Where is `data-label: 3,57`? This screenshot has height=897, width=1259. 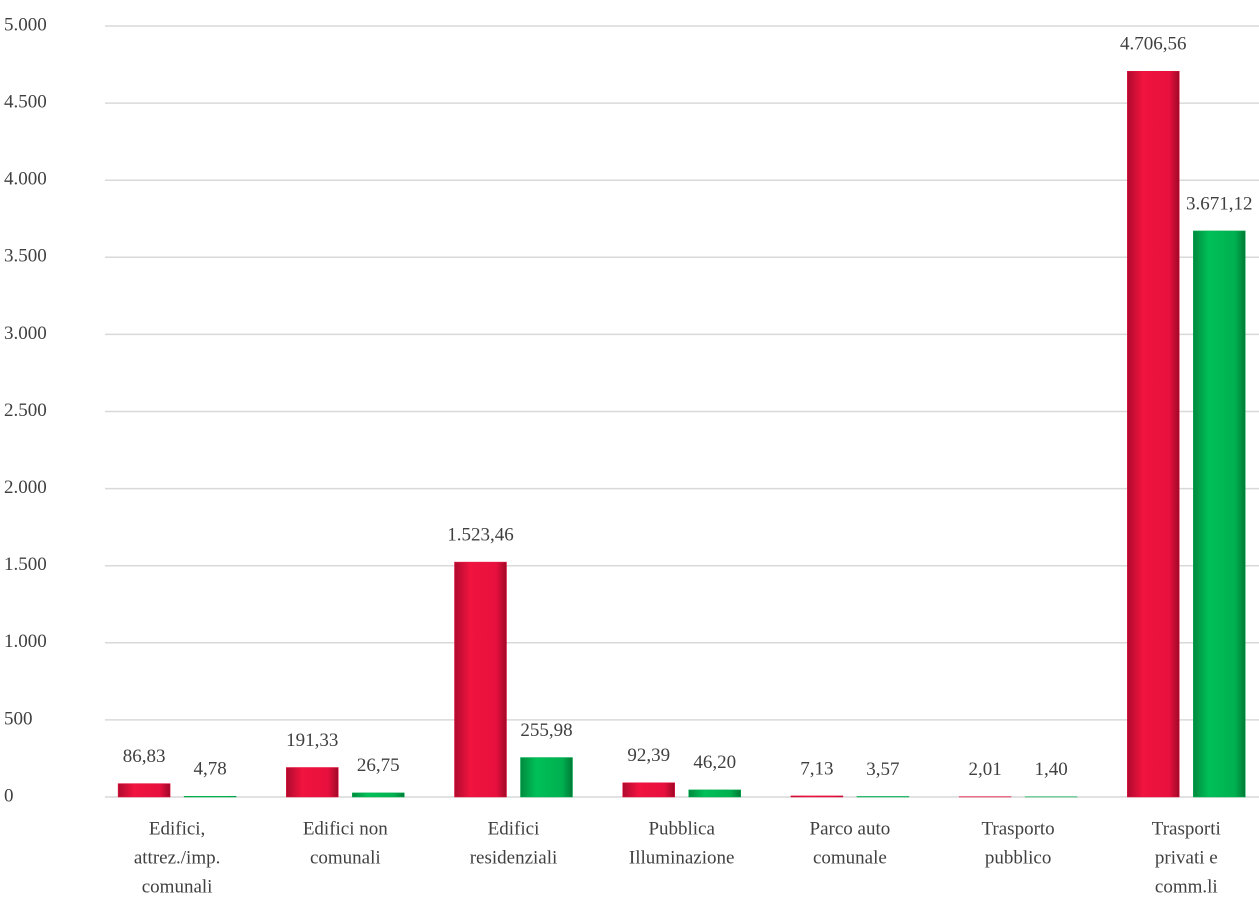 data-label: 3,57 is located at coordinates (882, 769).